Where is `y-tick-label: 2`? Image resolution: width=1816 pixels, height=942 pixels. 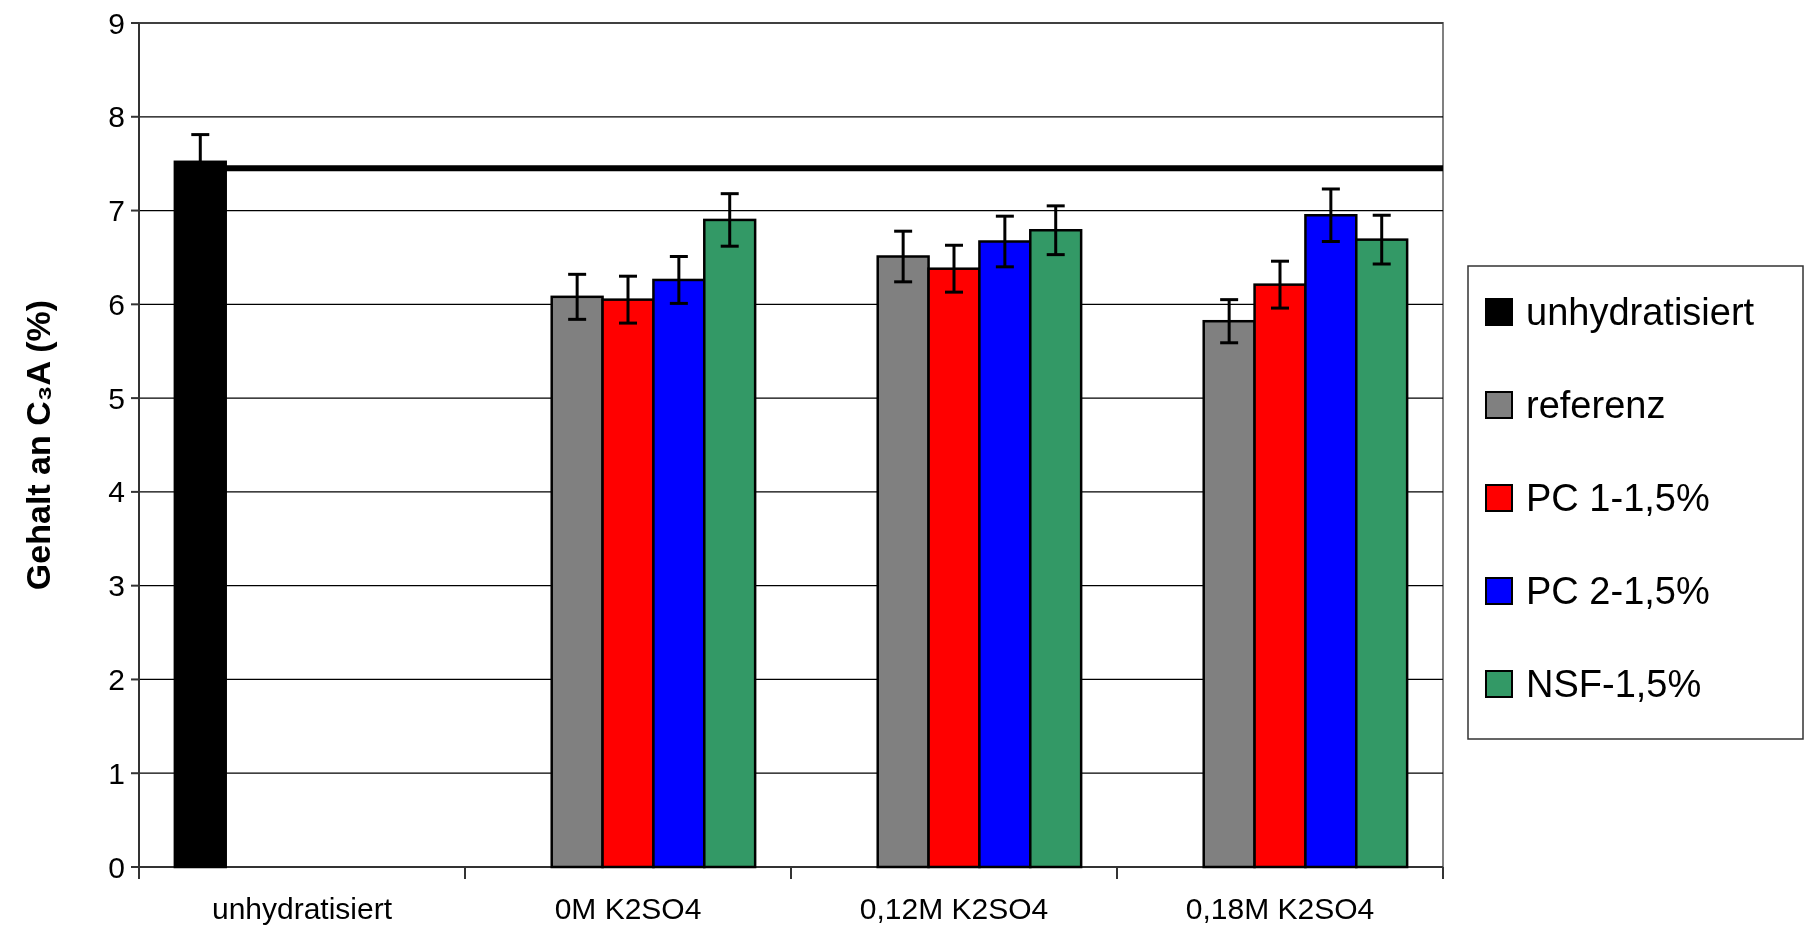
y-tick-label: 2 is located at coordinates (116, 679).